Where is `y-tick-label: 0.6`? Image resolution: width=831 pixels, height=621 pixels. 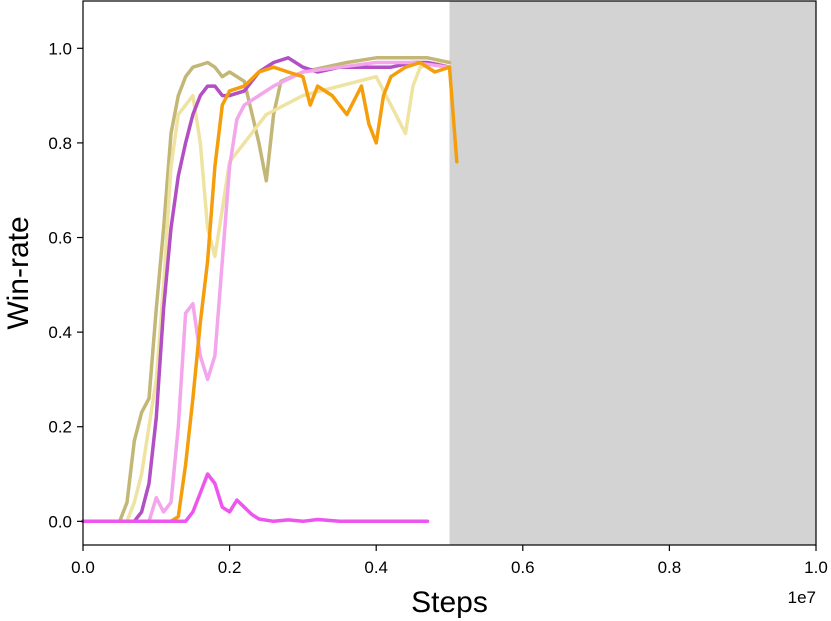
y-tick-label: 0.6 is located at coordinates (60, 238).